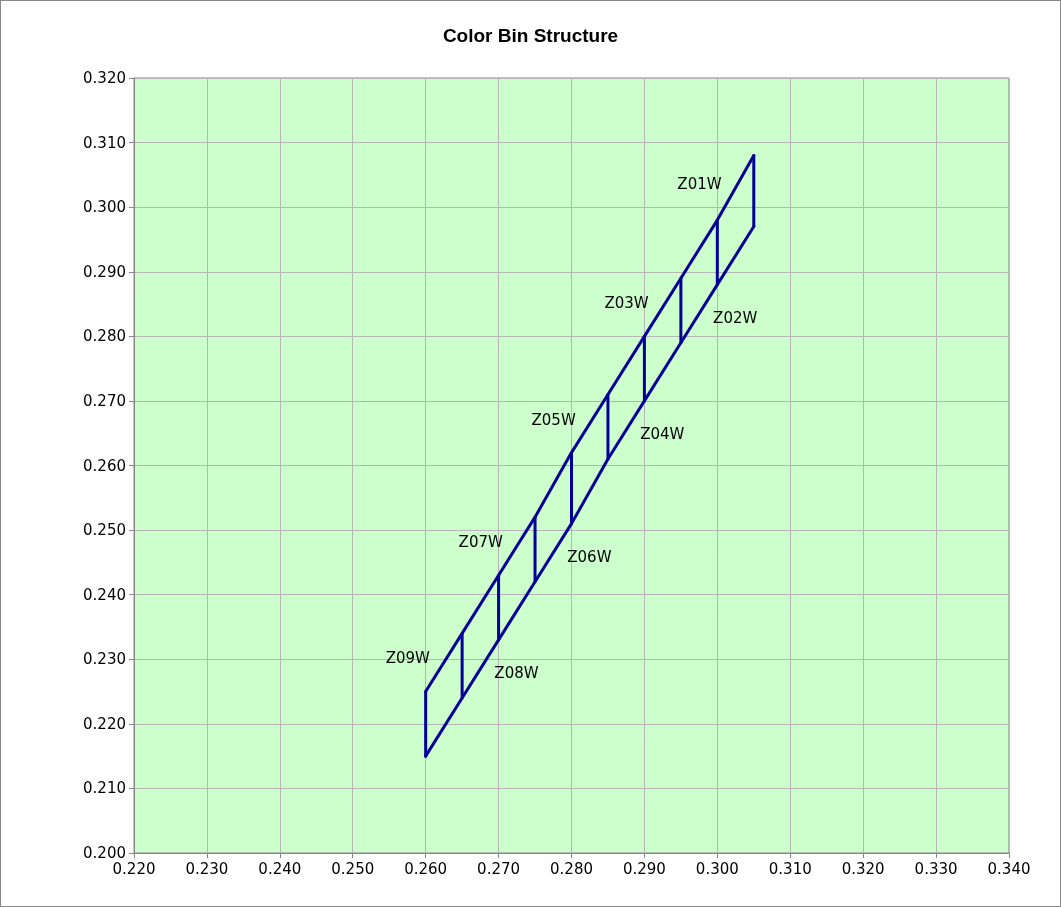 The height and width of the screenshot is (907, 1061). Describe the element at coordinates (104, 400) in the screenshot. I see `y-tick-label: 0.270` at that location.